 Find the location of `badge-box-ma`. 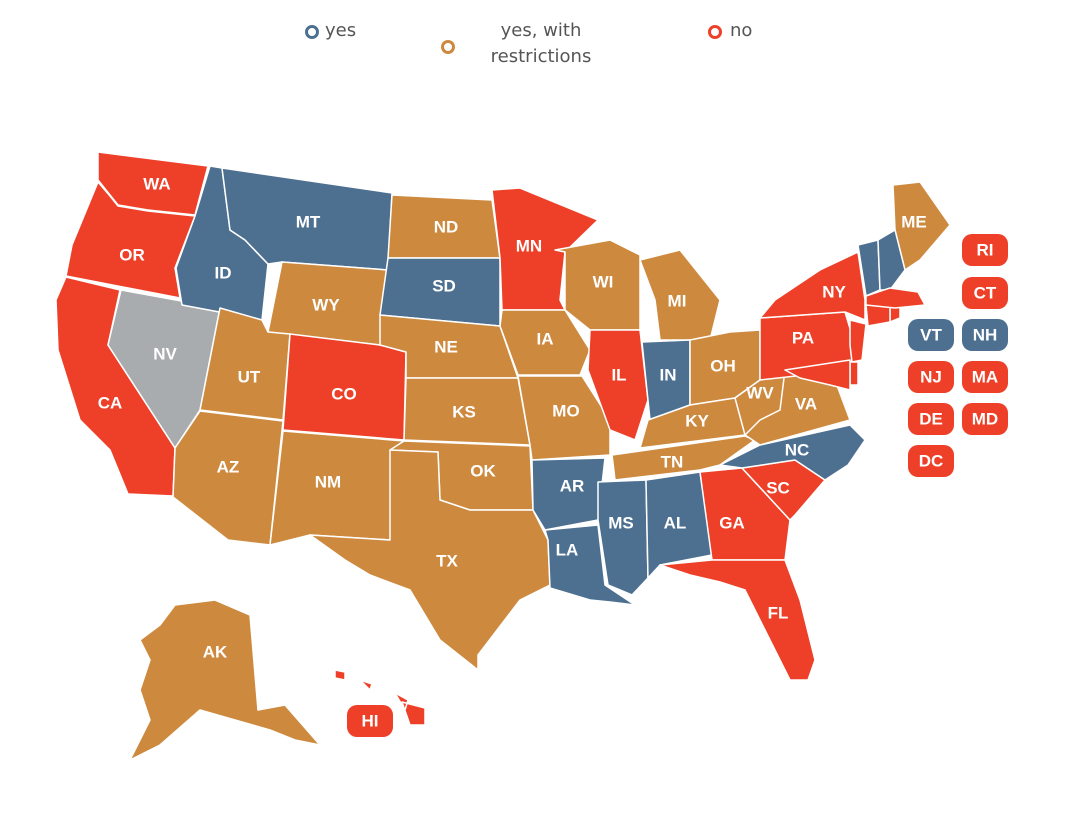

badge-box-ma is located at coordinates (985, 377).